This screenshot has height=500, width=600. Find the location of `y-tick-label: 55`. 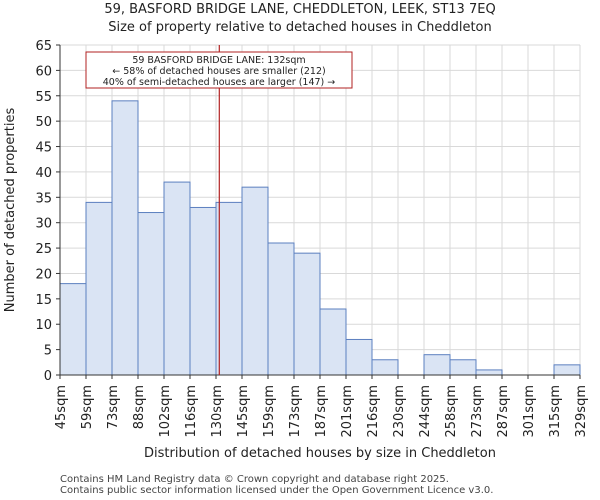

y-tick-label: 55 is located at coordinates (43, 97).